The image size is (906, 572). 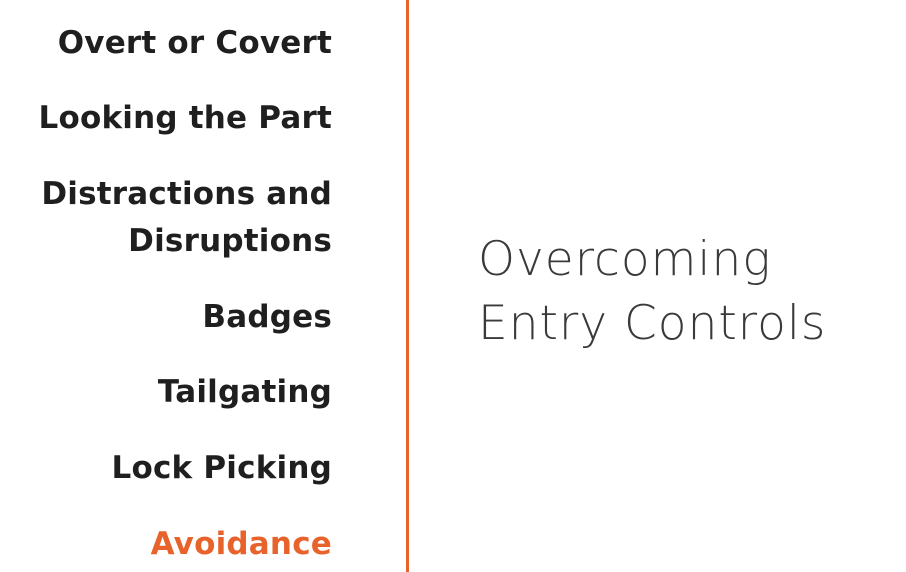 What do you see at coordinates (267, 317) in the screenshot?
I see `agenda-item-badges: Badges` at bounding box center [267, 317].